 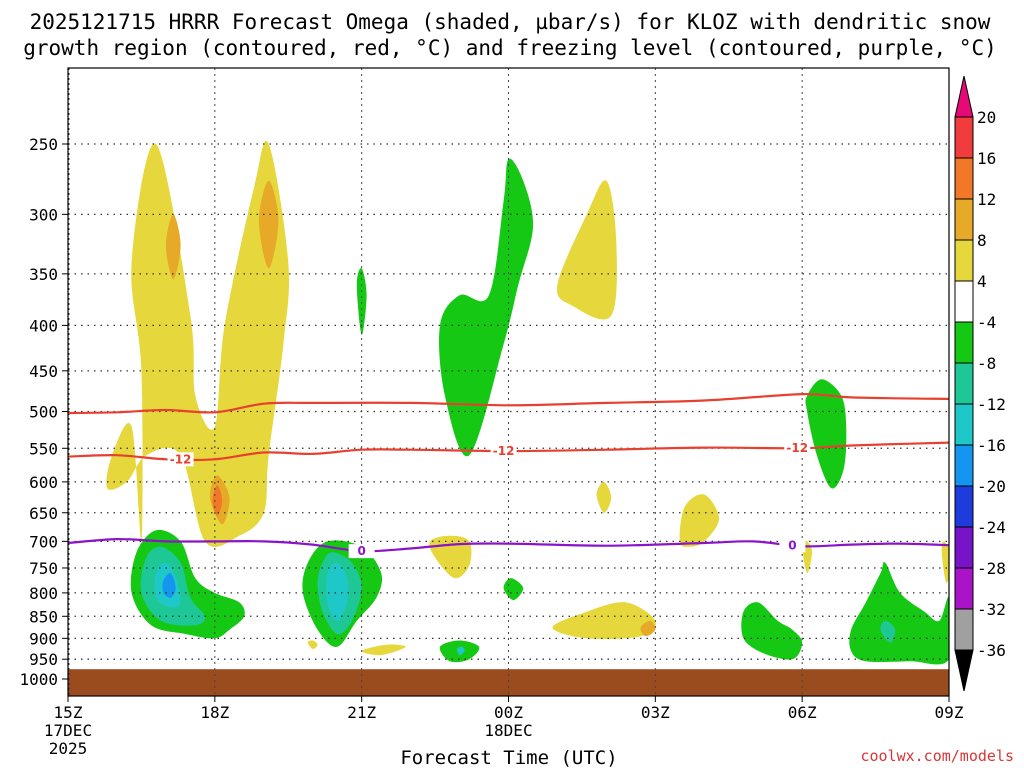 I want to click on ground-surface, so click(x=508, y=682).